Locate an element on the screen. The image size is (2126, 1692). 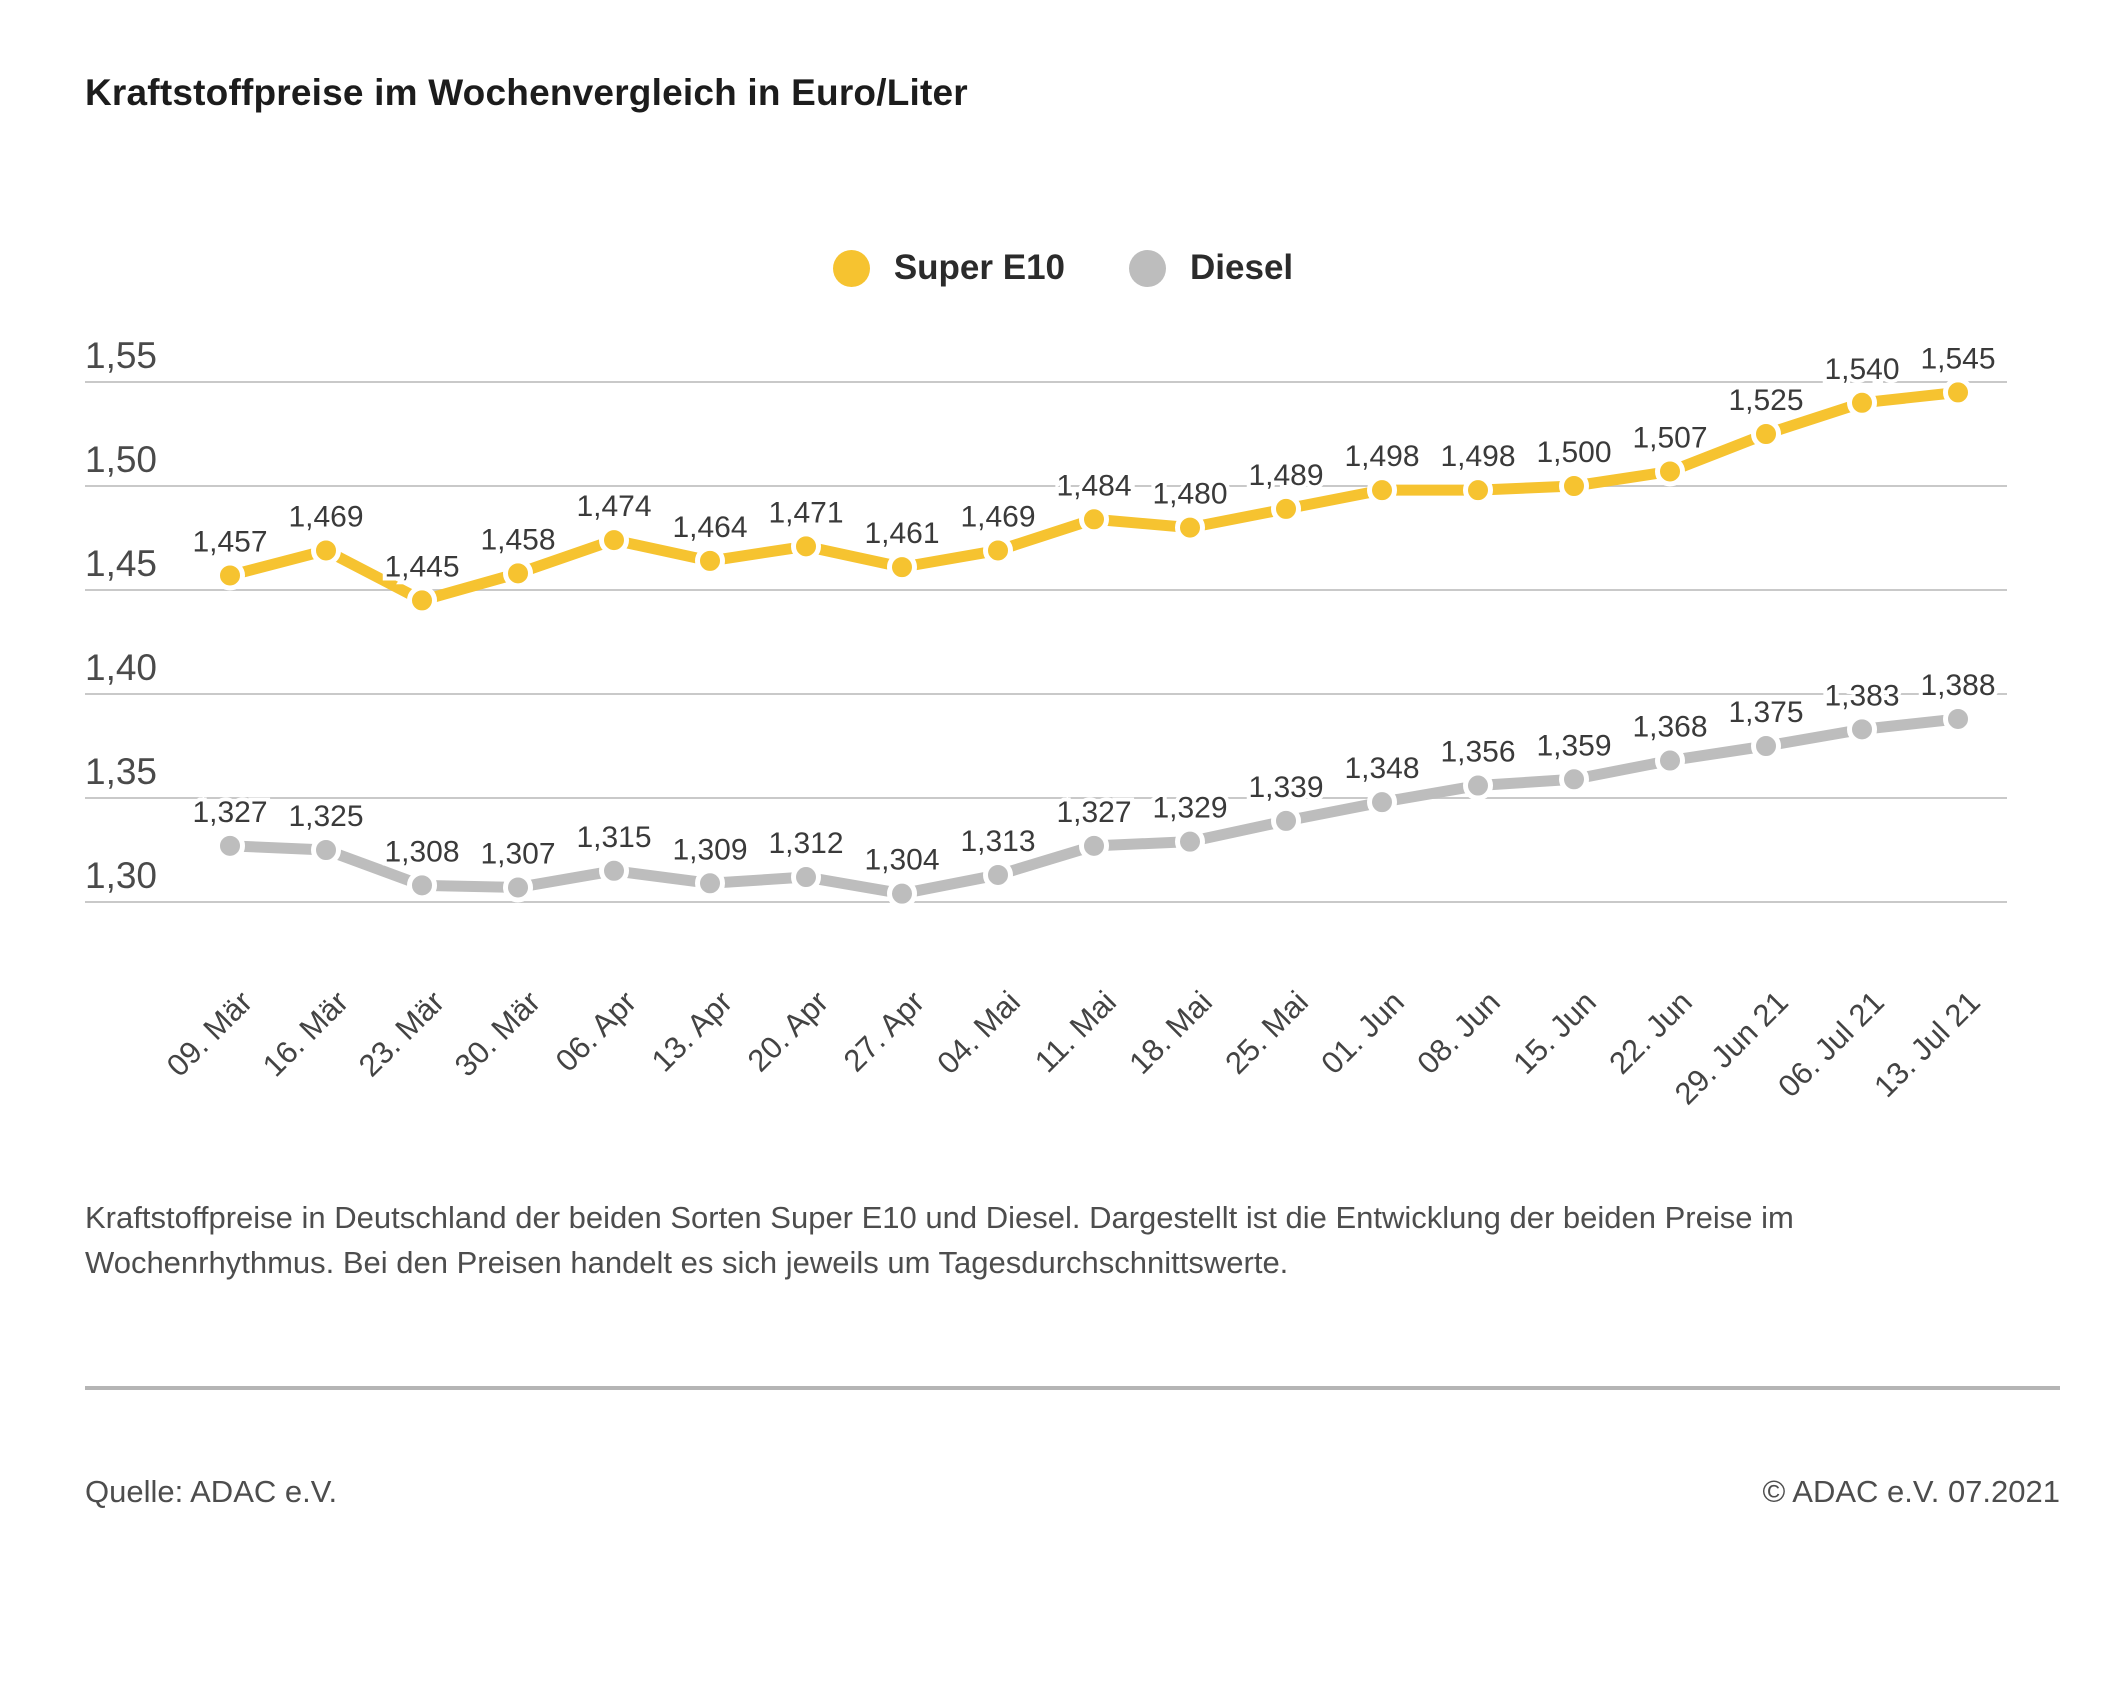
legend-label-diesel: Diesel is located at coordinates (1242, 267).